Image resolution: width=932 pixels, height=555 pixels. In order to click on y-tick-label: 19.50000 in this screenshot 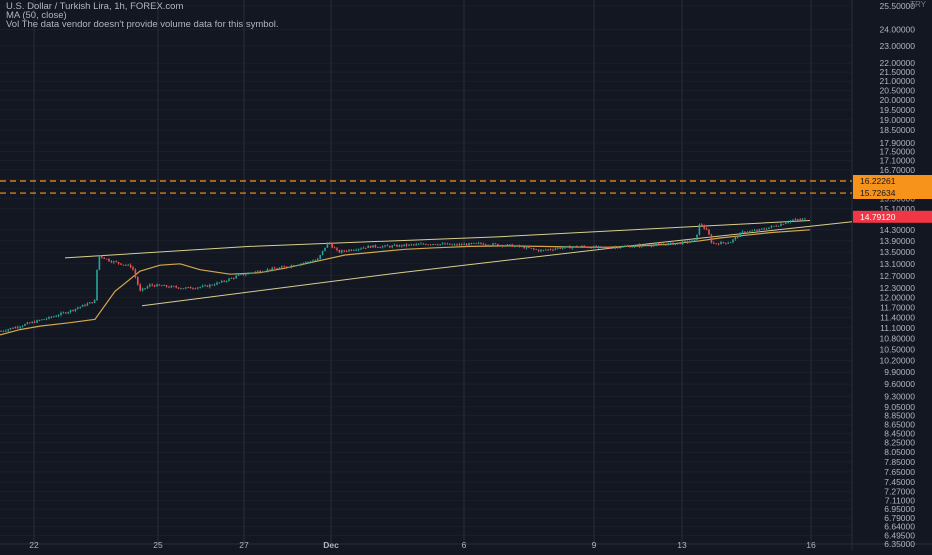, I will do `click(898, 110)`.